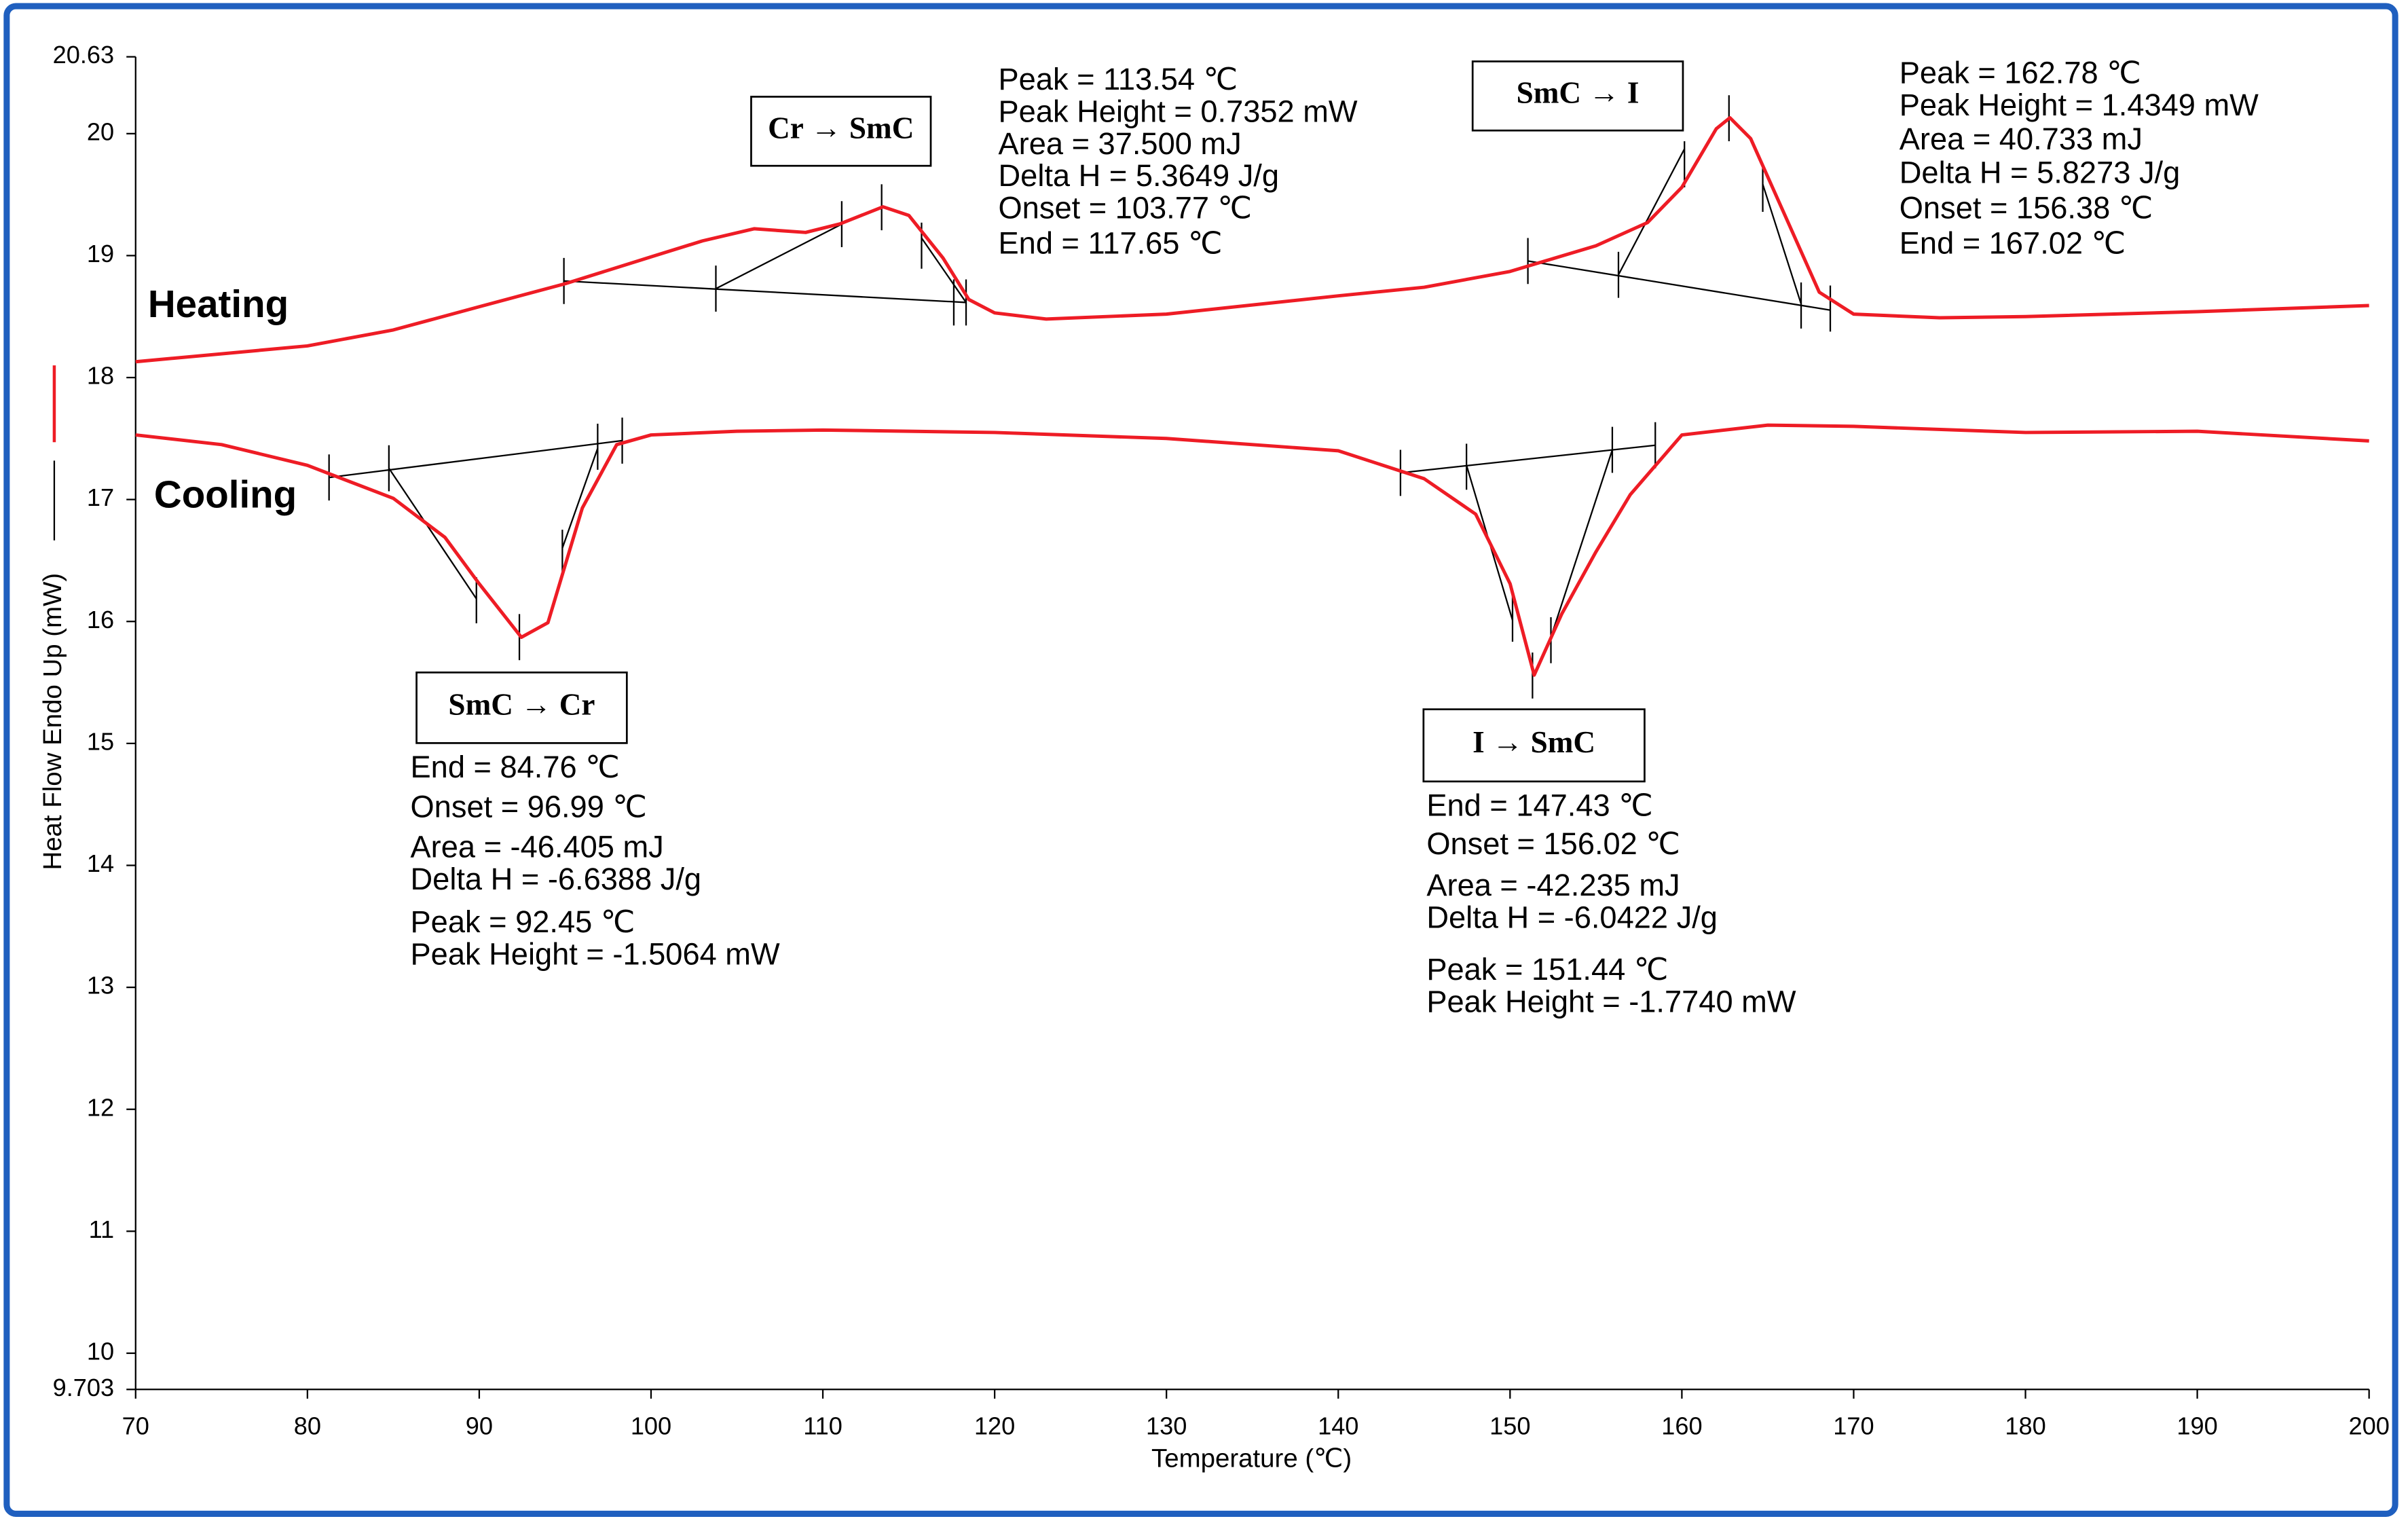 Image resolution: width=2408 pixels, height=1523 pixels. What do you see at coordinates (101, 863) in the screenshot?
I see `y-tick-label: 14` at bounding box center [101, 863].